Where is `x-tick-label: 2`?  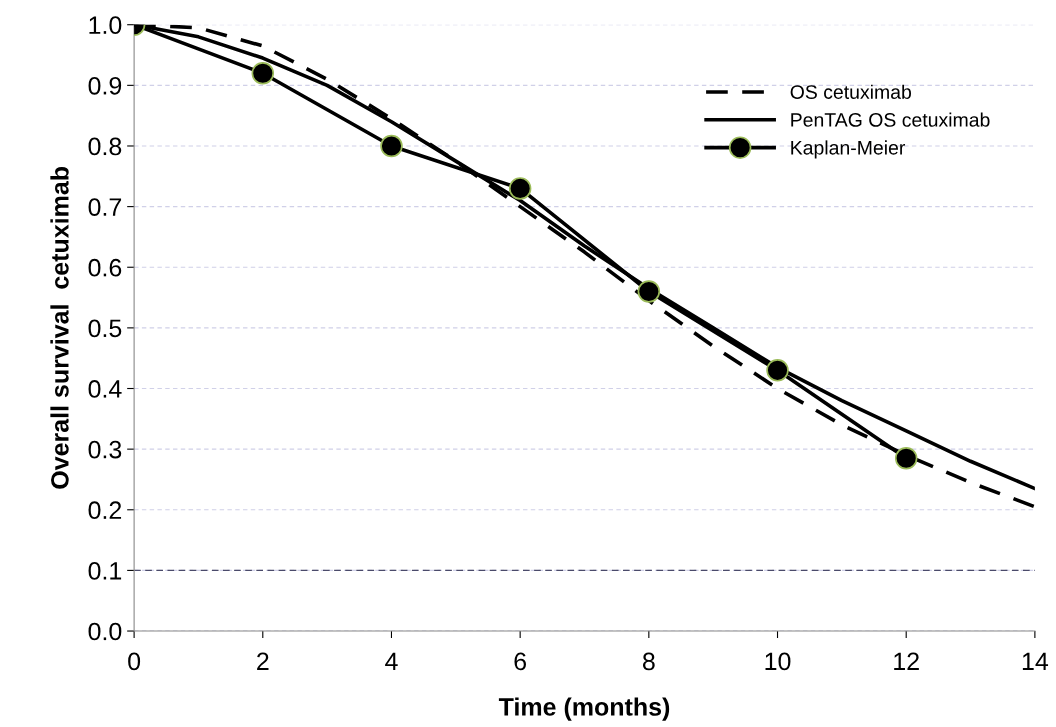 x-tick-label: 2 is located at coordinates (263, 661).